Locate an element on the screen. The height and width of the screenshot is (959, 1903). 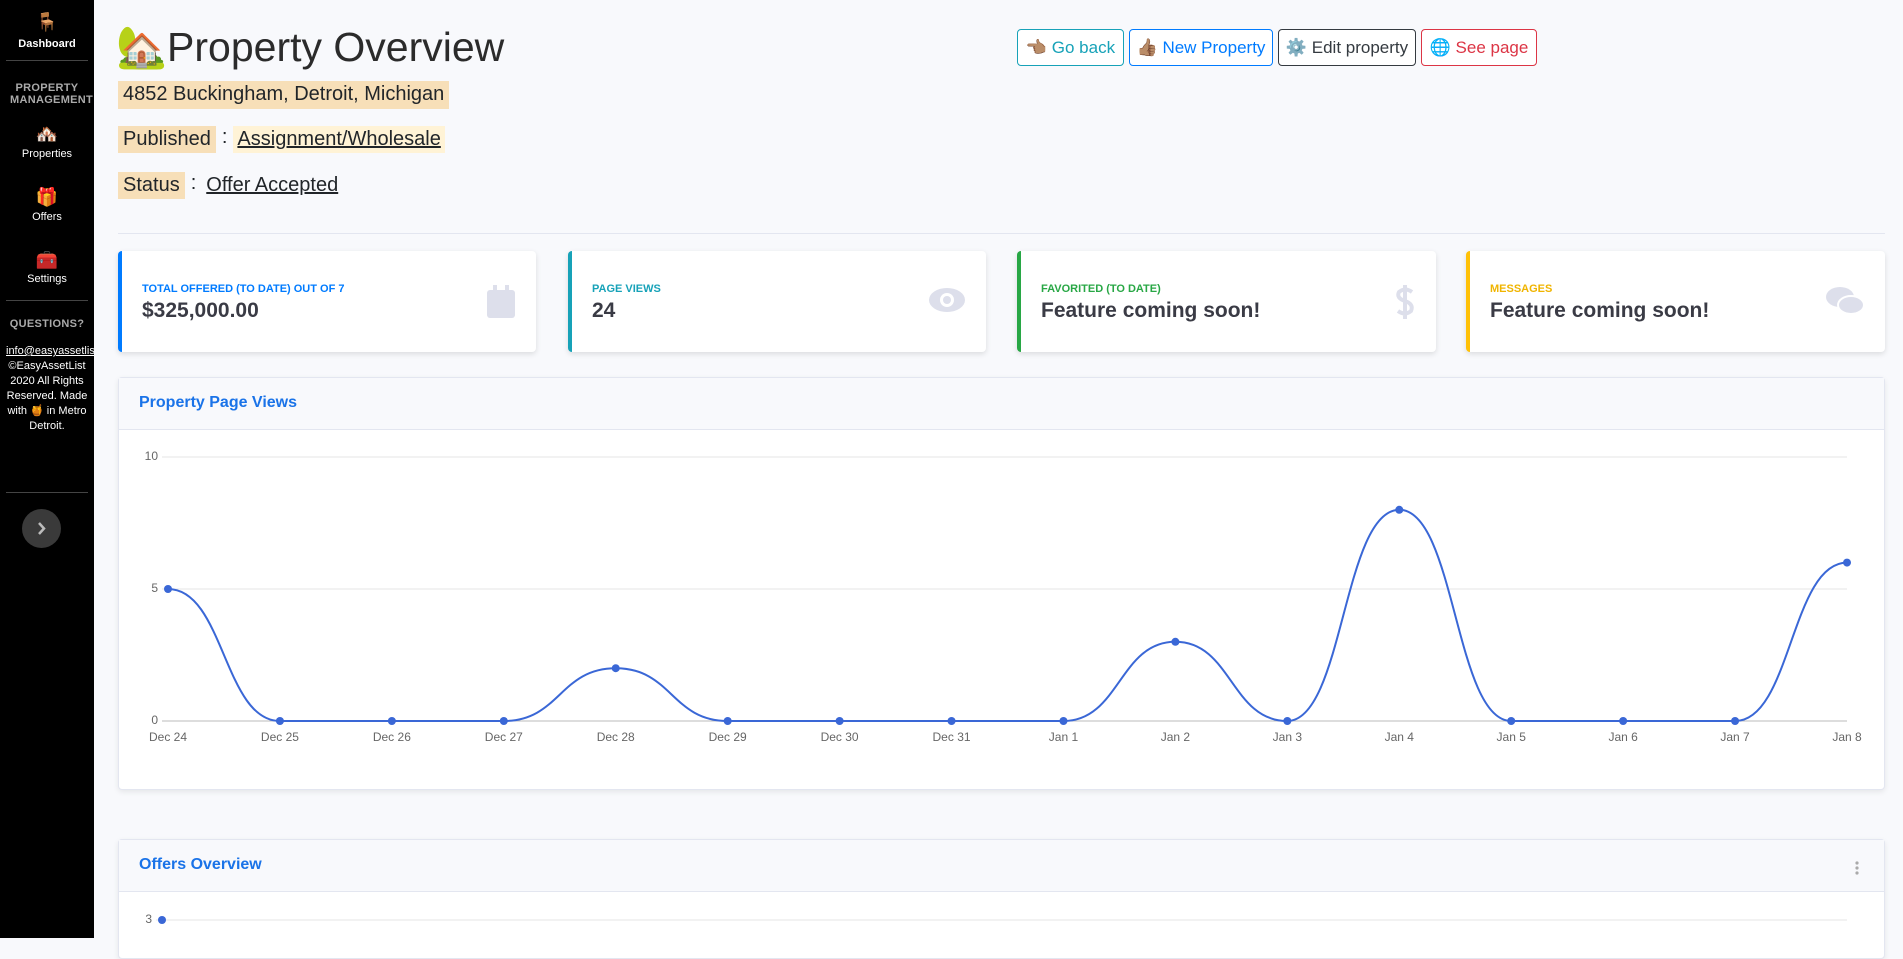
y-tick-label: 10 is located at coordinates (152, 456).